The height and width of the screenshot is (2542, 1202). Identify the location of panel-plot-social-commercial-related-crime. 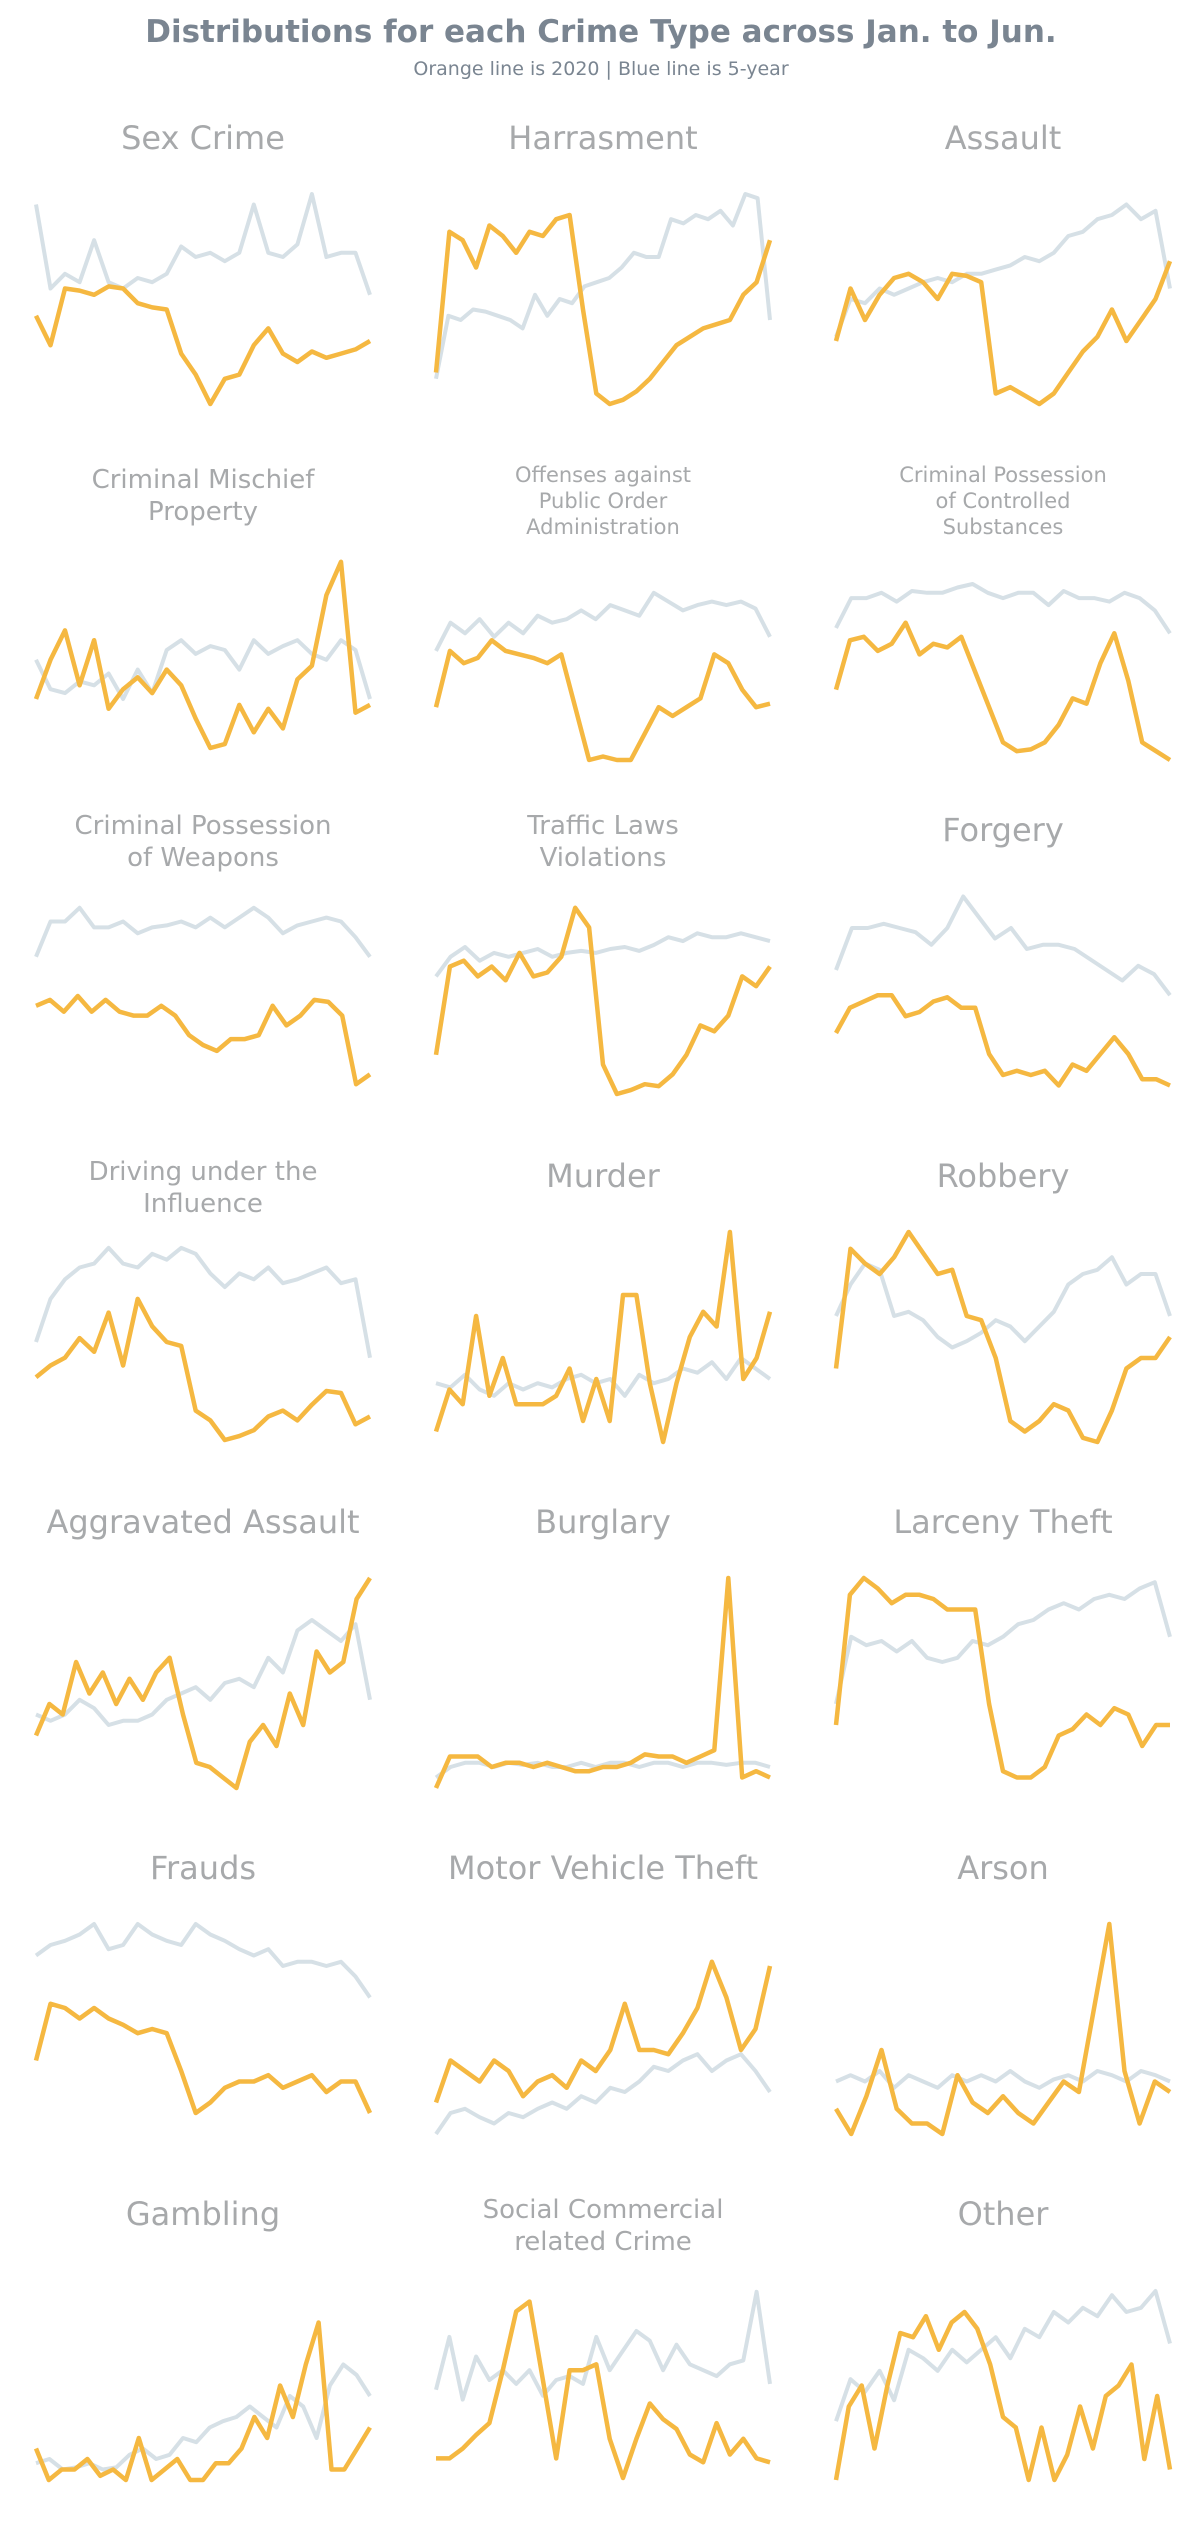
(603, 2385).